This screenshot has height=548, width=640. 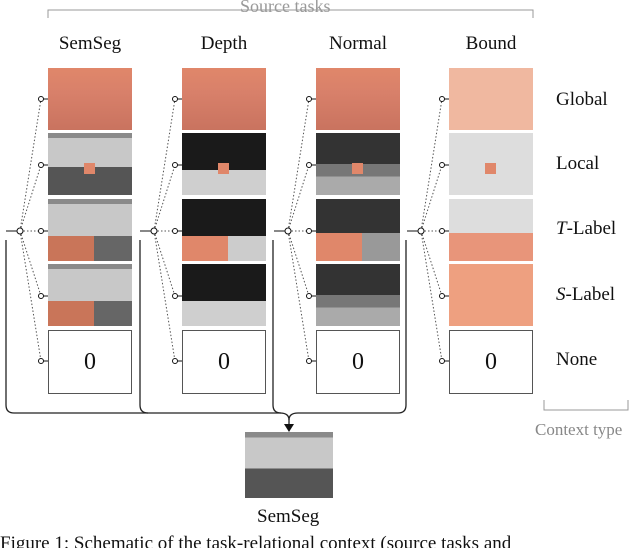 I want to click on semseg-s-label-image, so click(x=90, y=295).